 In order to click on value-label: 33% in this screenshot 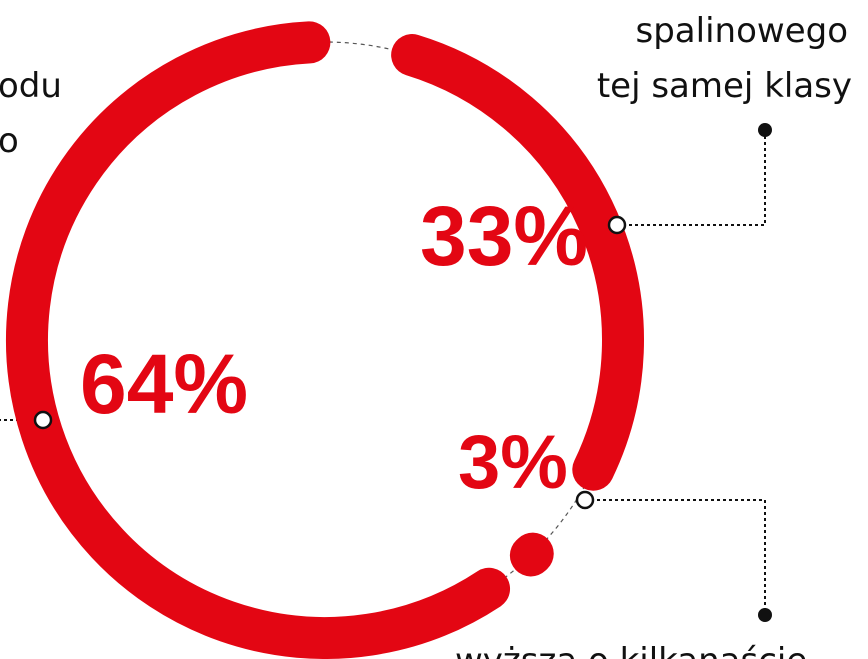, I will do `click(504, 236)`.